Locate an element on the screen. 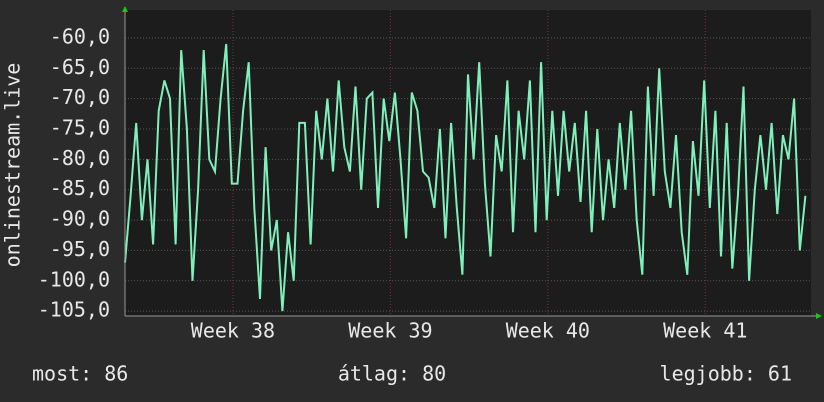 The width and height of the screenshot is (824, 402). y-tick-label: -90,0 is located at coordinates (80, 219).